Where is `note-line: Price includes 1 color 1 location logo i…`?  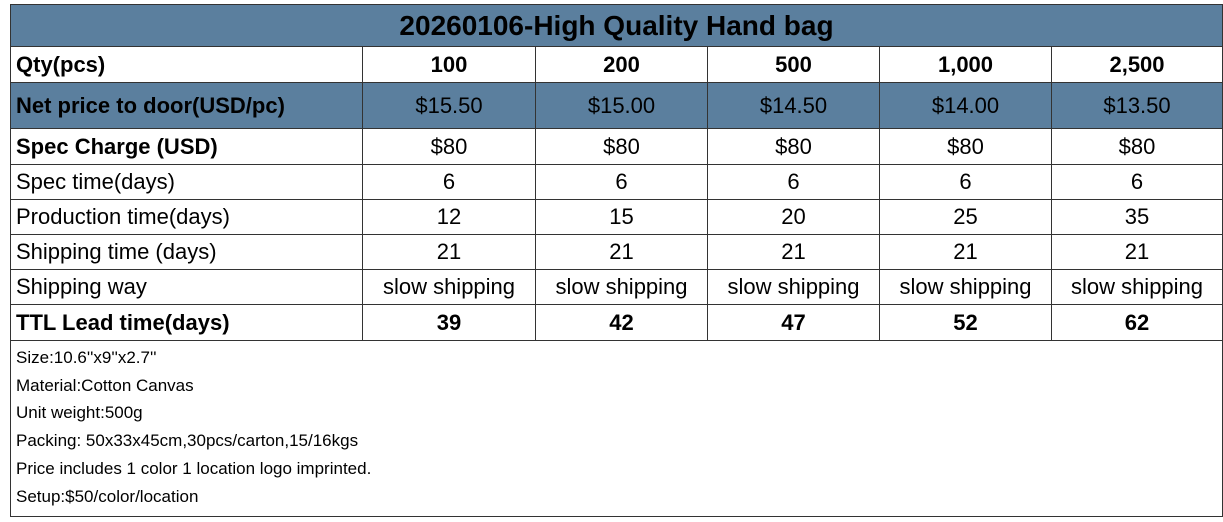
note-line: Price includes 1 color 1 location logo i… is located at coordinates (194, 468).